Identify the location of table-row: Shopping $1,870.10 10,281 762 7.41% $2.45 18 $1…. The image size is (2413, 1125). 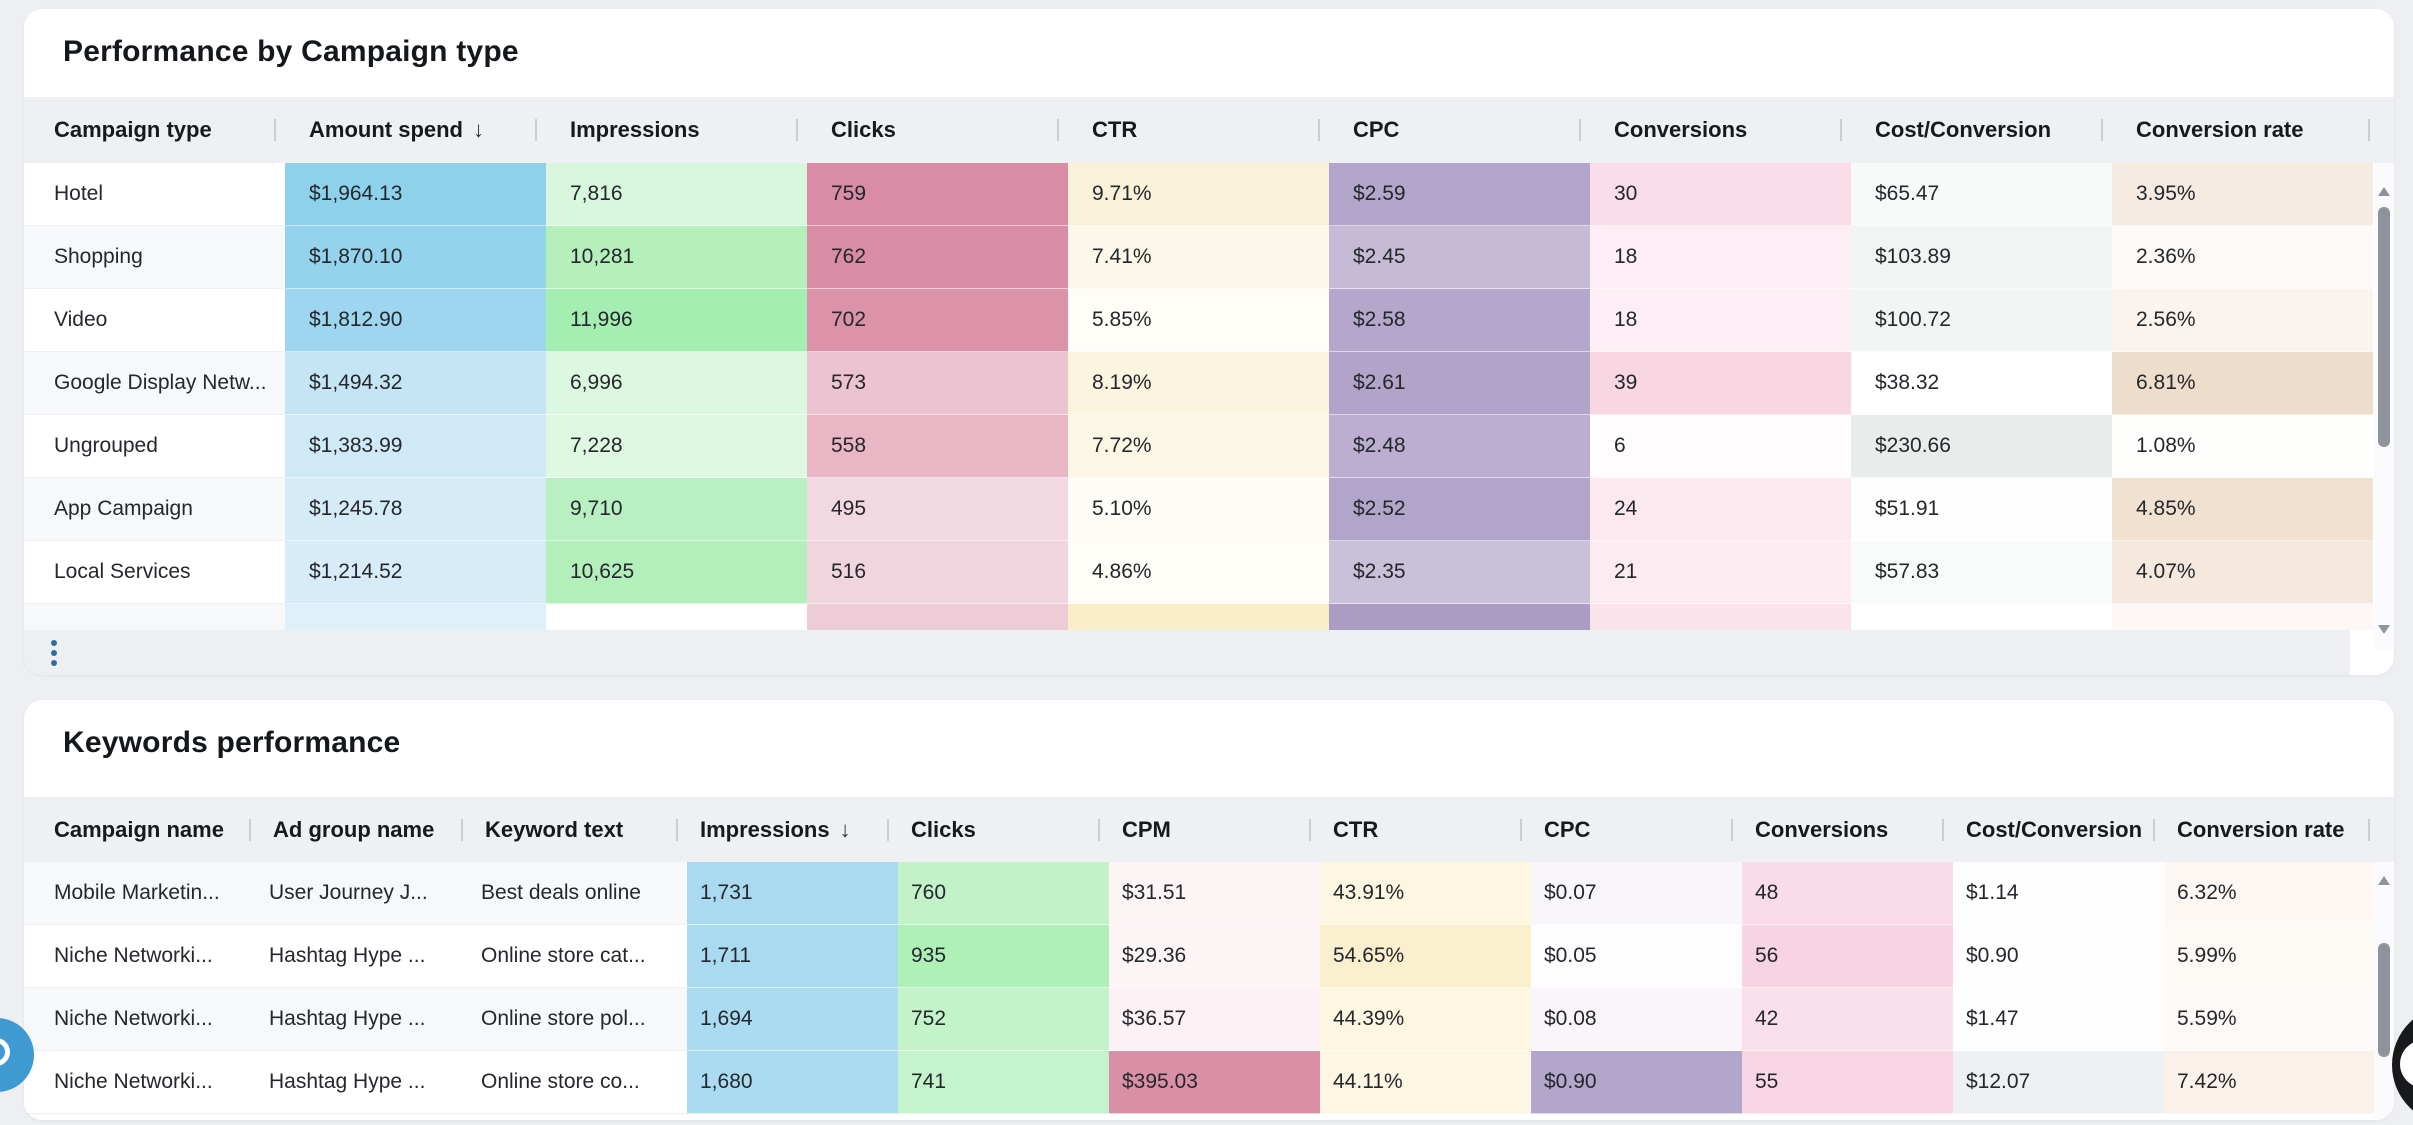
(1198, 257).